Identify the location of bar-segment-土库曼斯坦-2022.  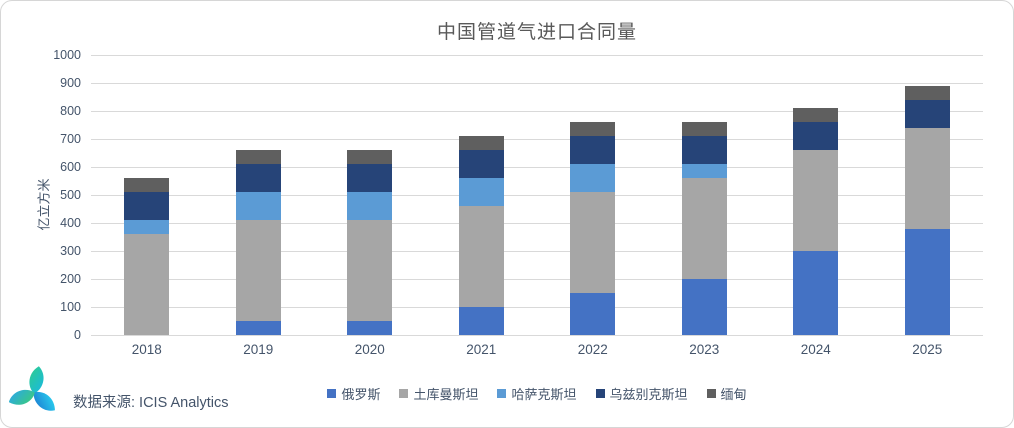
(593, 242).